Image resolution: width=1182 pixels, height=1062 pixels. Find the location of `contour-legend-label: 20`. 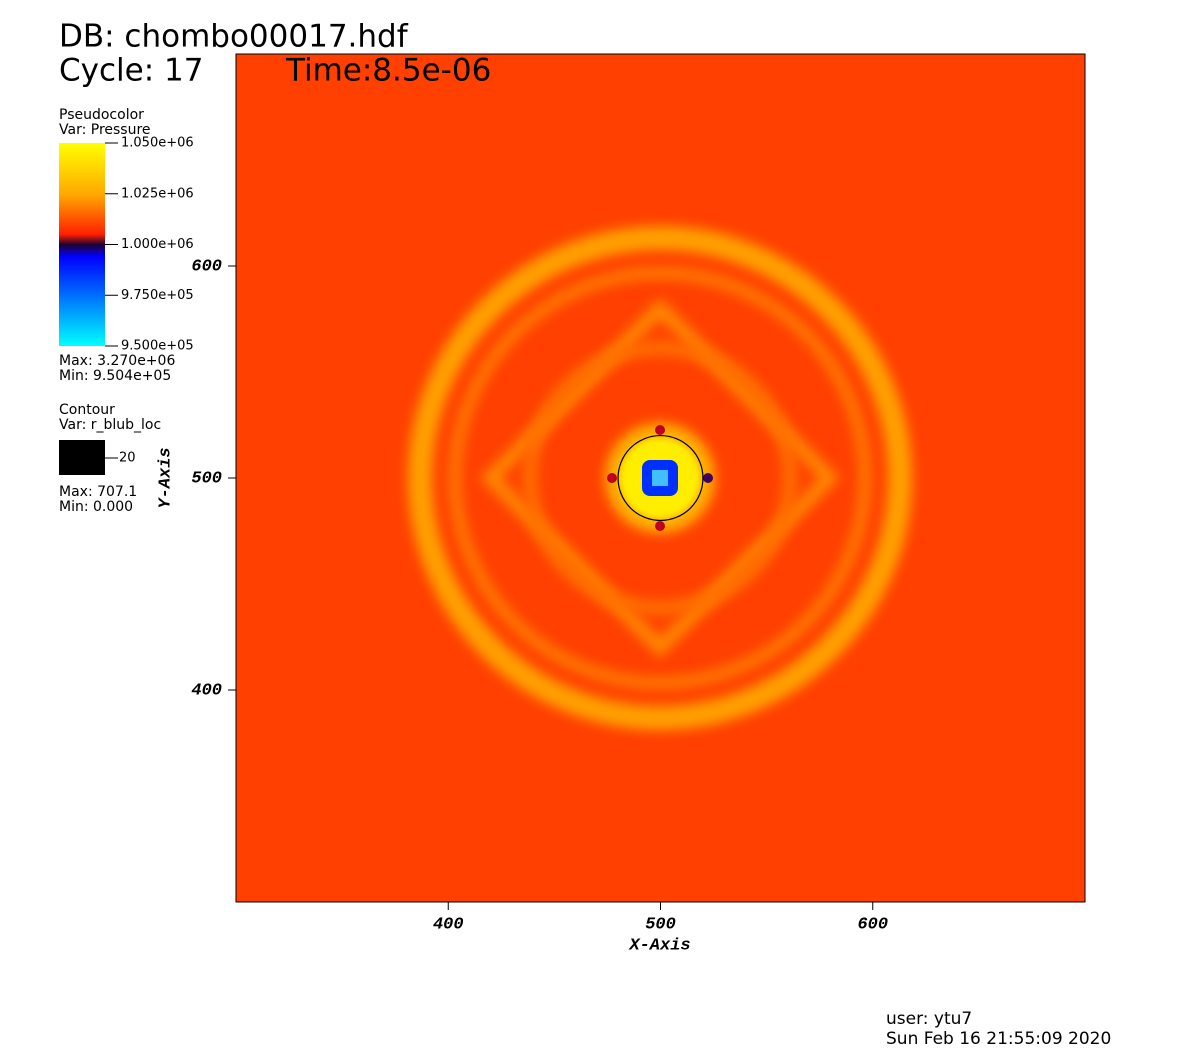

contour-legend-label: 20 is located at coordinates (127, 458).